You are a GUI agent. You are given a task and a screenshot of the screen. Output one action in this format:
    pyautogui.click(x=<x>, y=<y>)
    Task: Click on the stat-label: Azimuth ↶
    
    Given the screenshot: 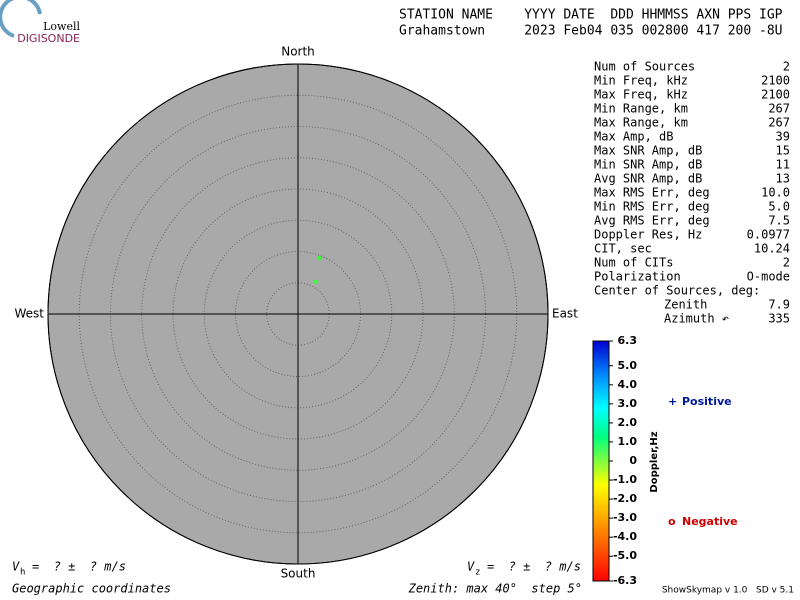 What is the action you would take?
    pyautogui.click(x=696, y=319)
    